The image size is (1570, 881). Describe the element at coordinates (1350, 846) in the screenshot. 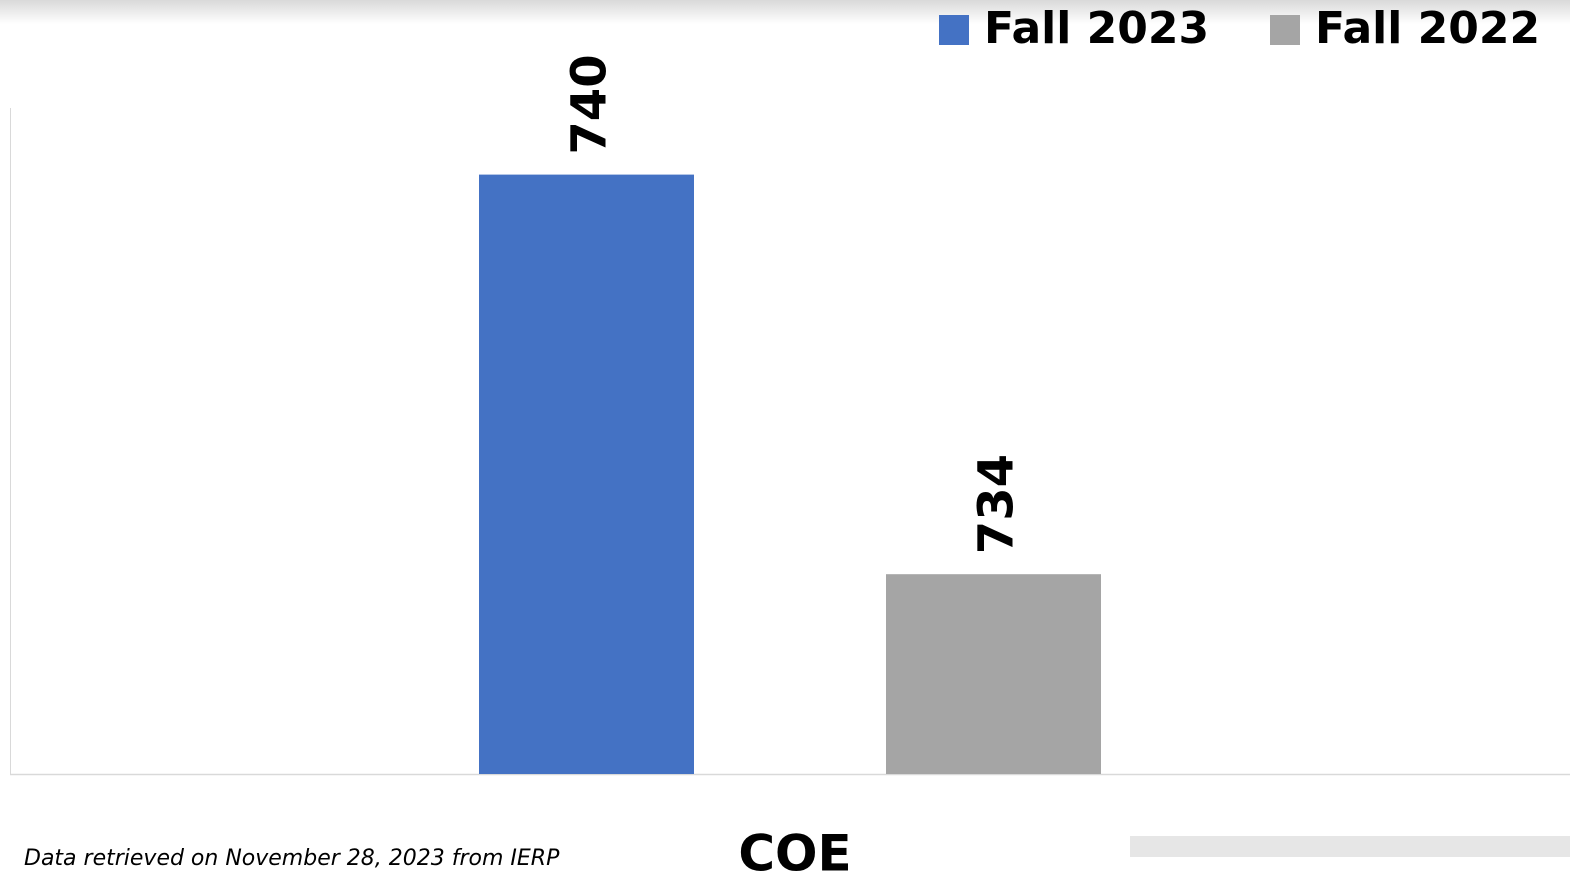

I see `footer-bar` at that location.